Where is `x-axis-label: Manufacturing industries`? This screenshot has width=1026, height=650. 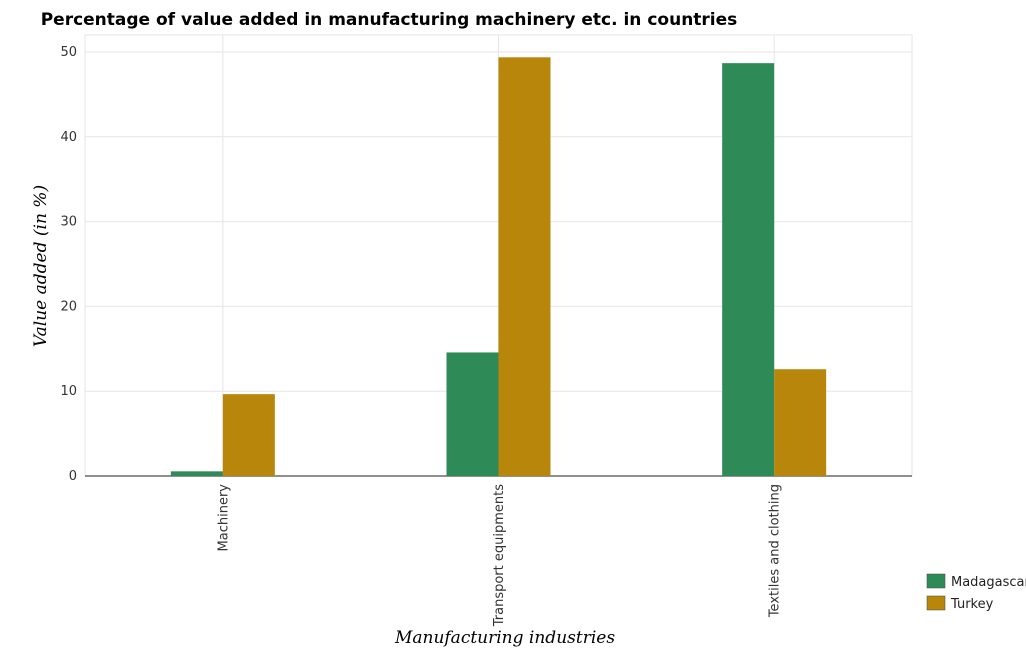 x-axis-label: Manufacturing industries is located at coordinates (504, 638).